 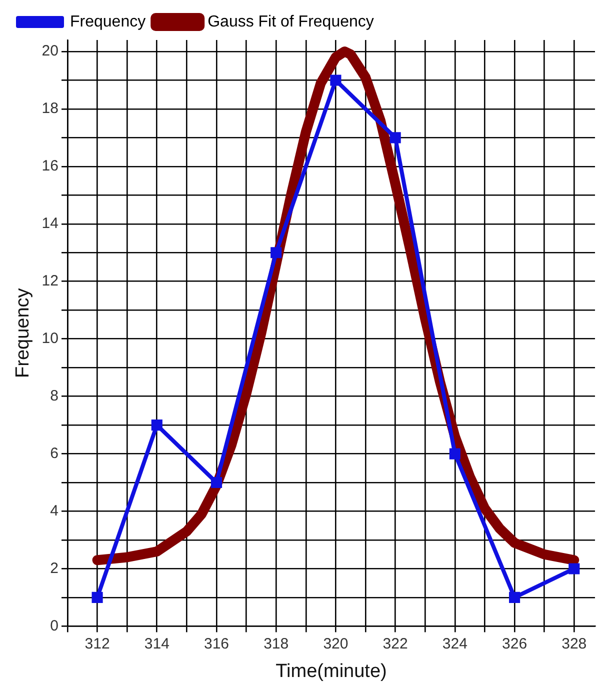 What do you see at coordinates (54, 625) in the screenshot?
I see `y-tick-label: 0` at bounding box center [54, 625].